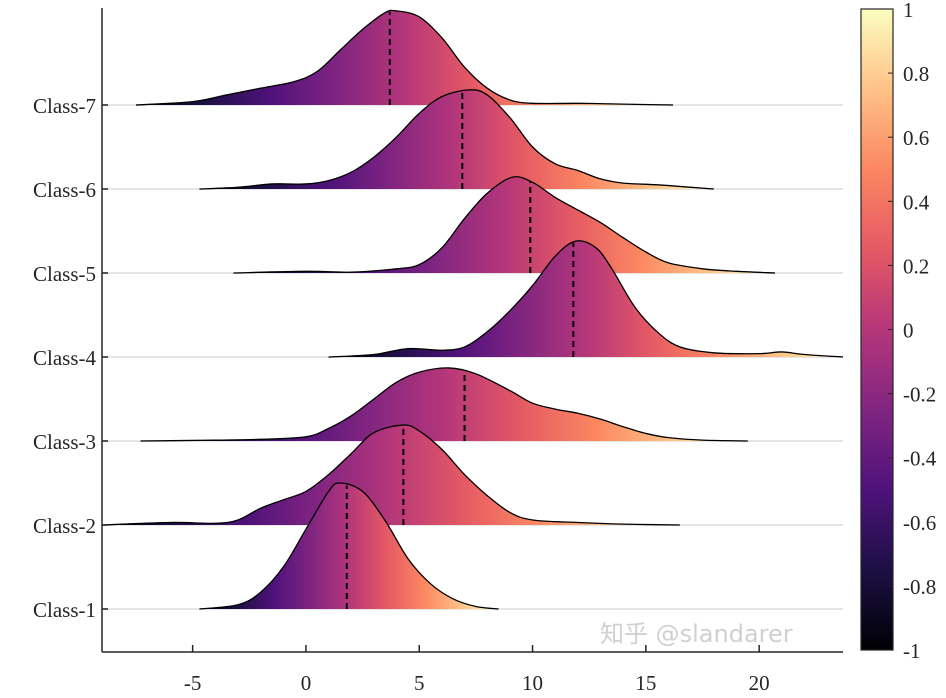 The height and width of the screenshot is (698, 946). What do you see at coordinates (193, 683) in the screenshot?
I see `xtick-label: -5` at bounding box center [193, 683].